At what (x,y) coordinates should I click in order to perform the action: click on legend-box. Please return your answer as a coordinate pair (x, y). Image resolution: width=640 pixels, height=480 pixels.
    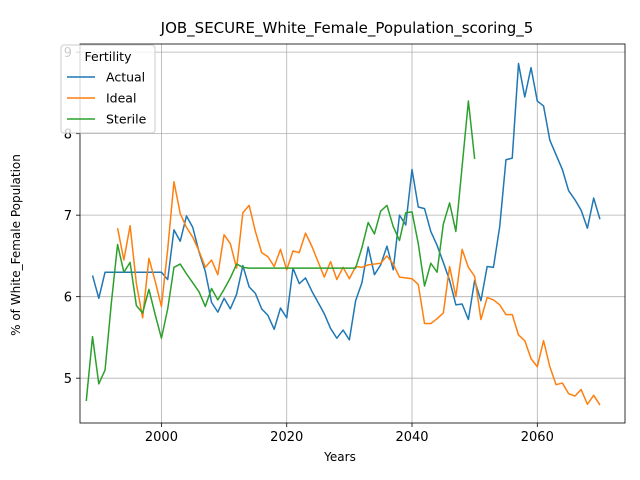
    Looking at the image, I should click on (108, 89).